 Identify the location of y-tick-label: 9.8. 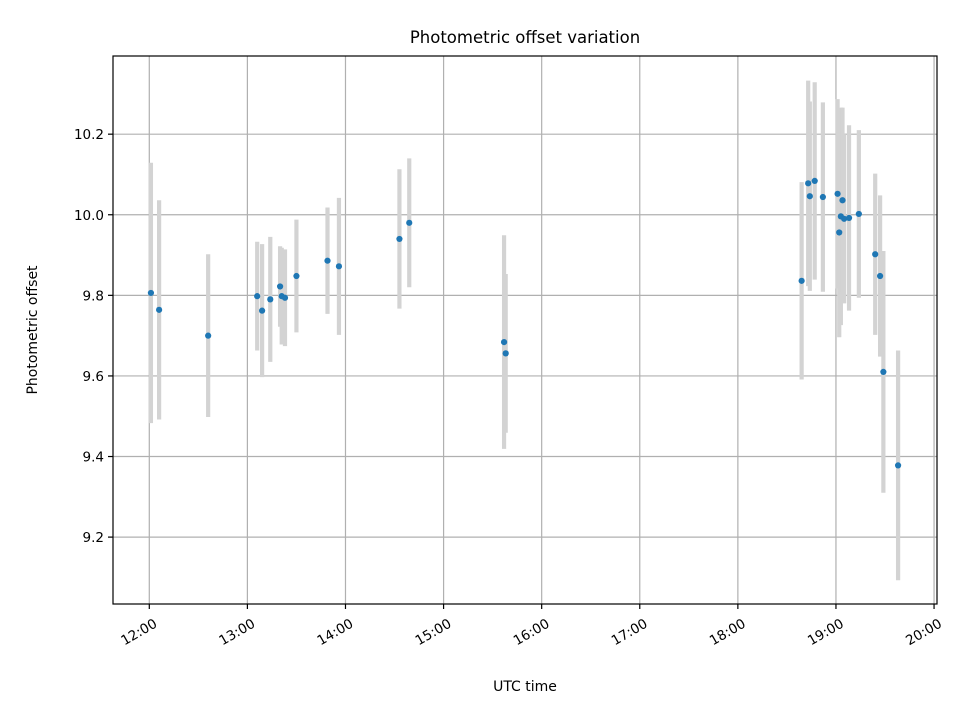
(93, 296).